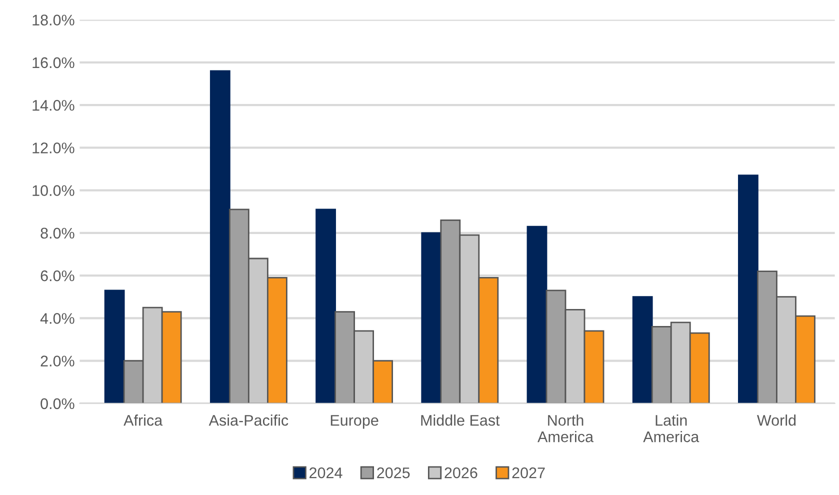 The image size is (839, 495). What do you see at coordinates (143, 420) in the screenshot?
I see `x-tick-label: Africa` at bounding box center [143, 420].